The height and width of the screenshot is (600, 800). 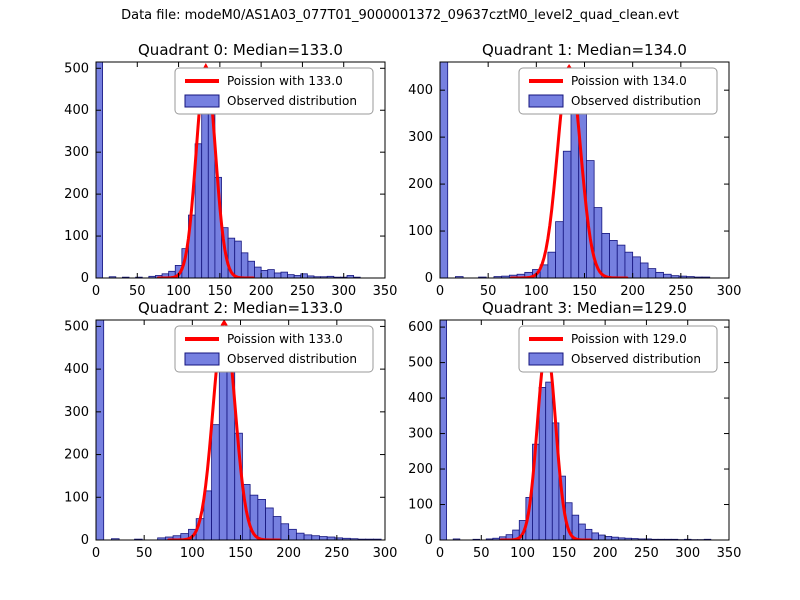 I want to click on subplot-title: Quadrant 0: Median=133.0, so click(x=240, y=50).